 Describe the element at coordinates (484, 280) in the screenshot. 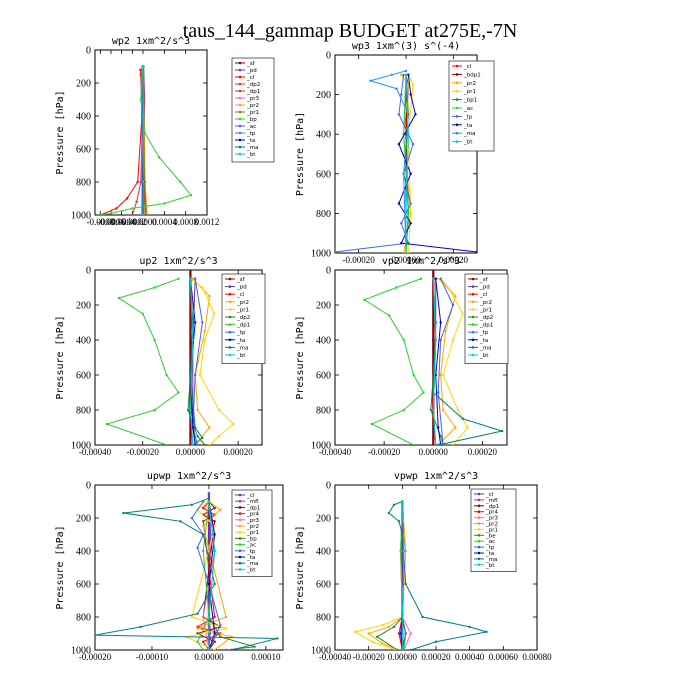

I see `legend-label: _sf` at that location.